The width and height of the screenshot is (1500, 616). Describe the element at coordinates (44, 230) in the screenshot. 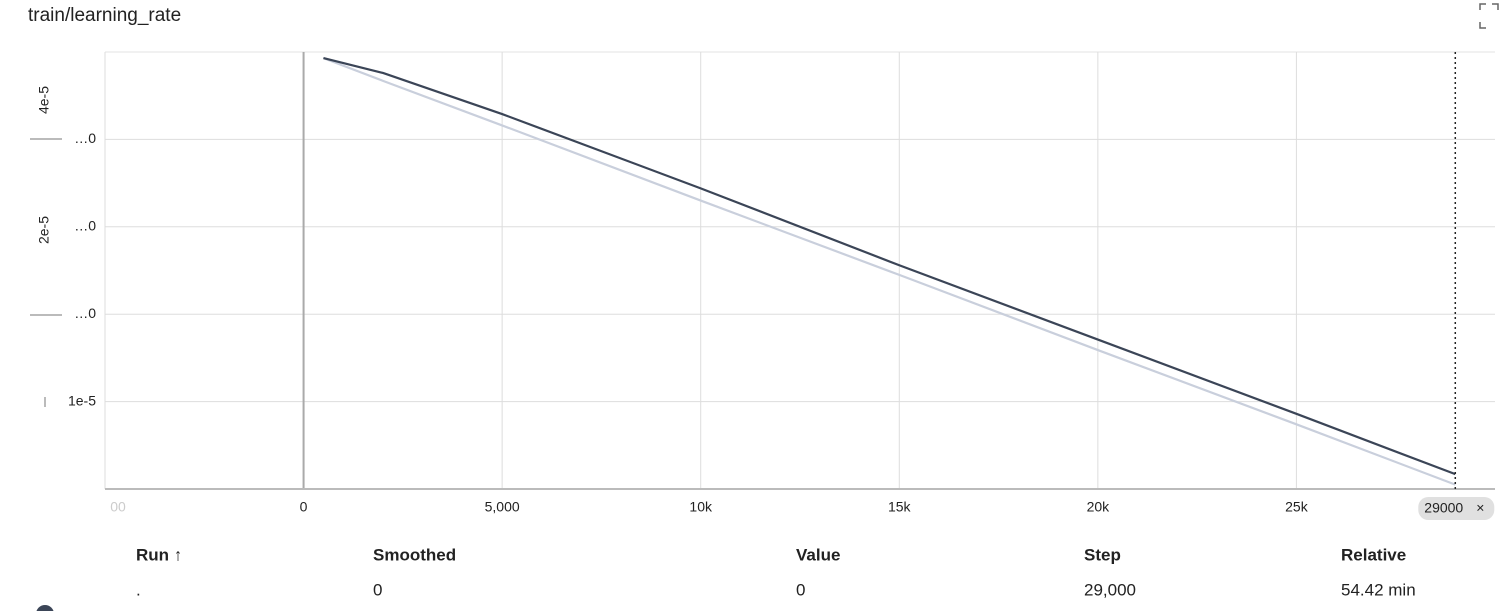

I see `y-axis-rotated-label: 2e-5` at that location.